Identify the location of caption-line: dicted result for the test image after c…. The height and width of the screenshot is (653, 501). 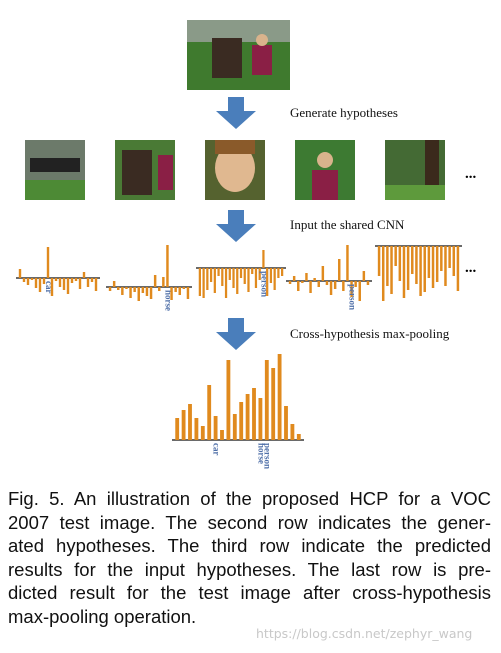
(249, 593).